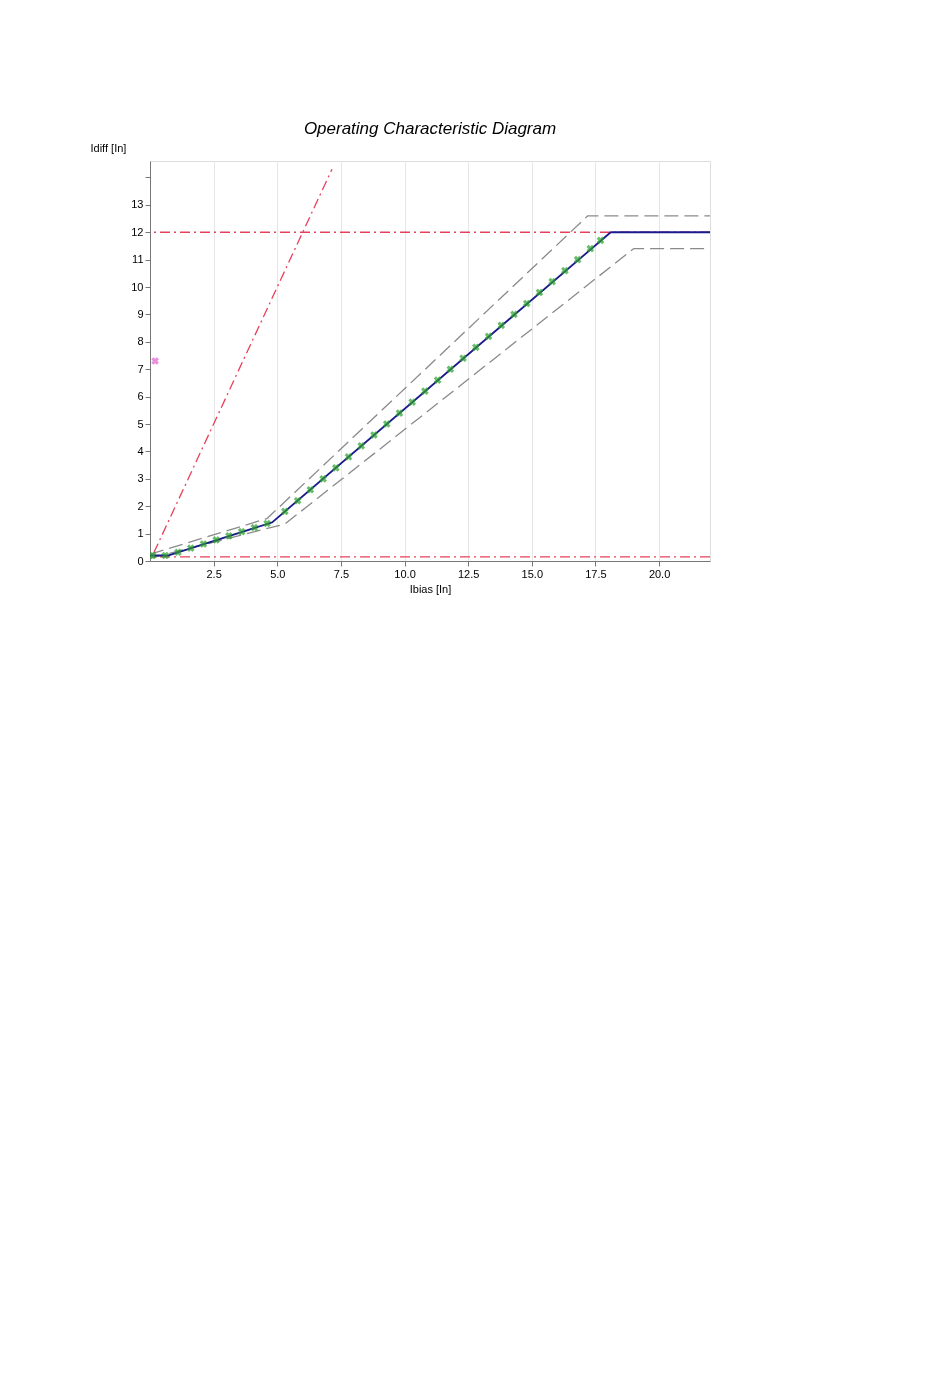  What do you see at coordinates (137, 204) in the screenshot?
I see `y-tick-label: 13` at bounding box center [137, 204].